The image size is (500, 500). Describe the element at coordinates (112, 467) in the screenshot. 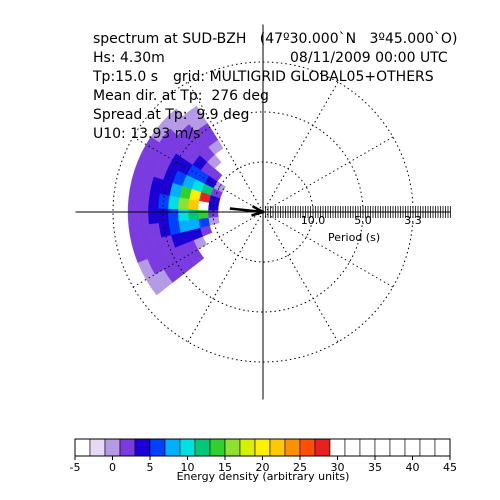

I see `colorbar-tick-label: 0` at that location.